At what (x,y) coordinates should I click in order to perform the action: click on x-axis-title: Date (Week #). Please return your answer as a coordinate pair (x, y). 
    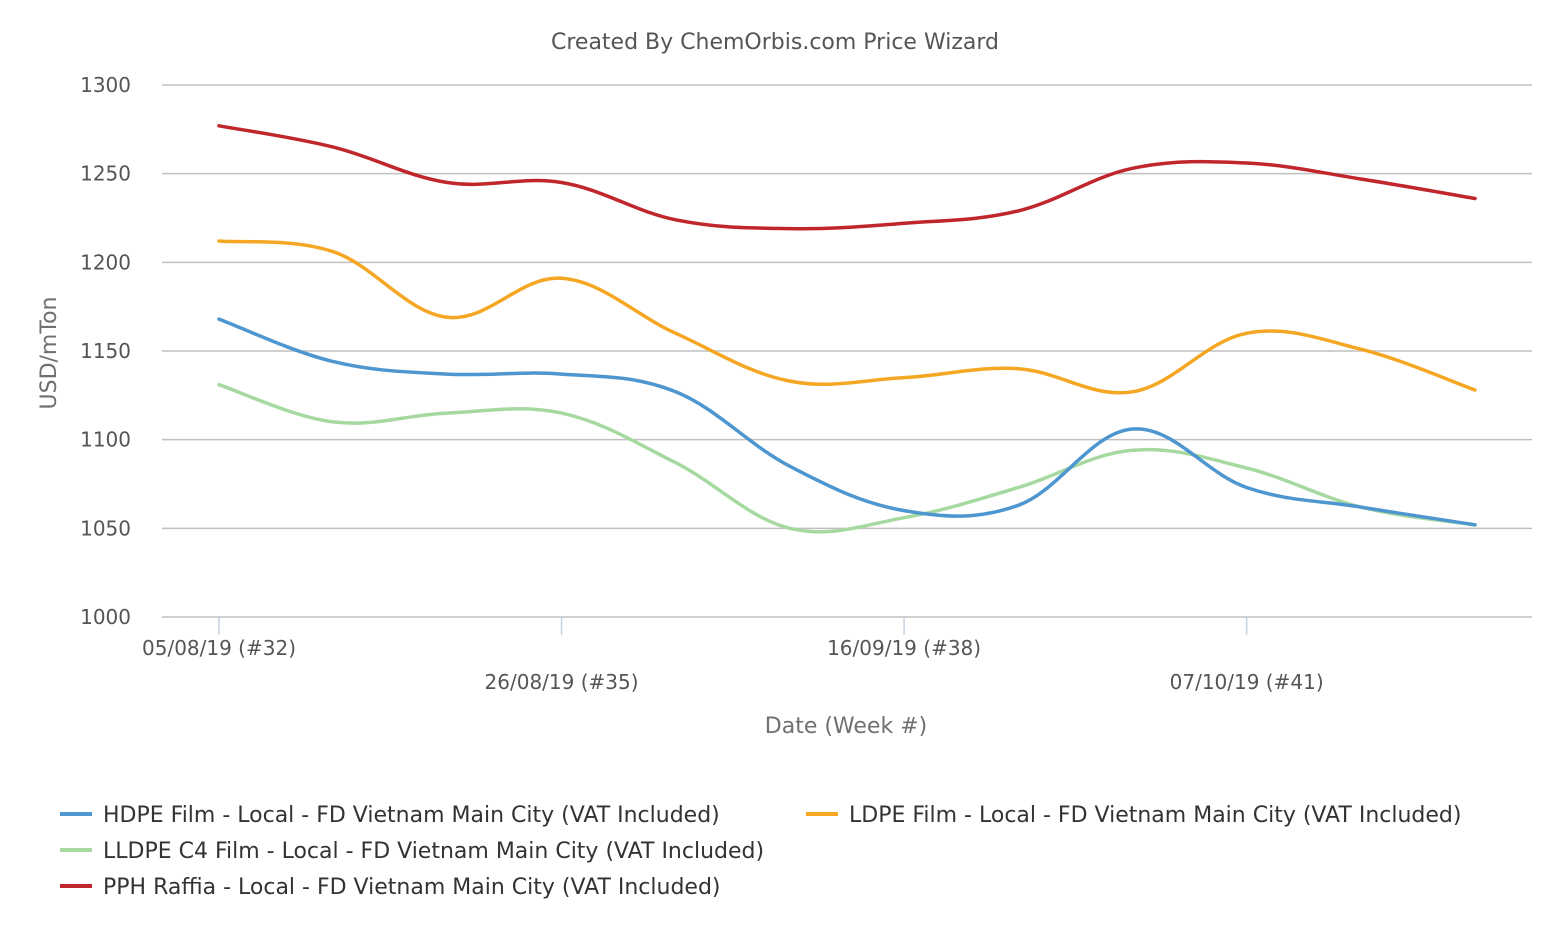
    Looking at the image, I should click on (846, 726).